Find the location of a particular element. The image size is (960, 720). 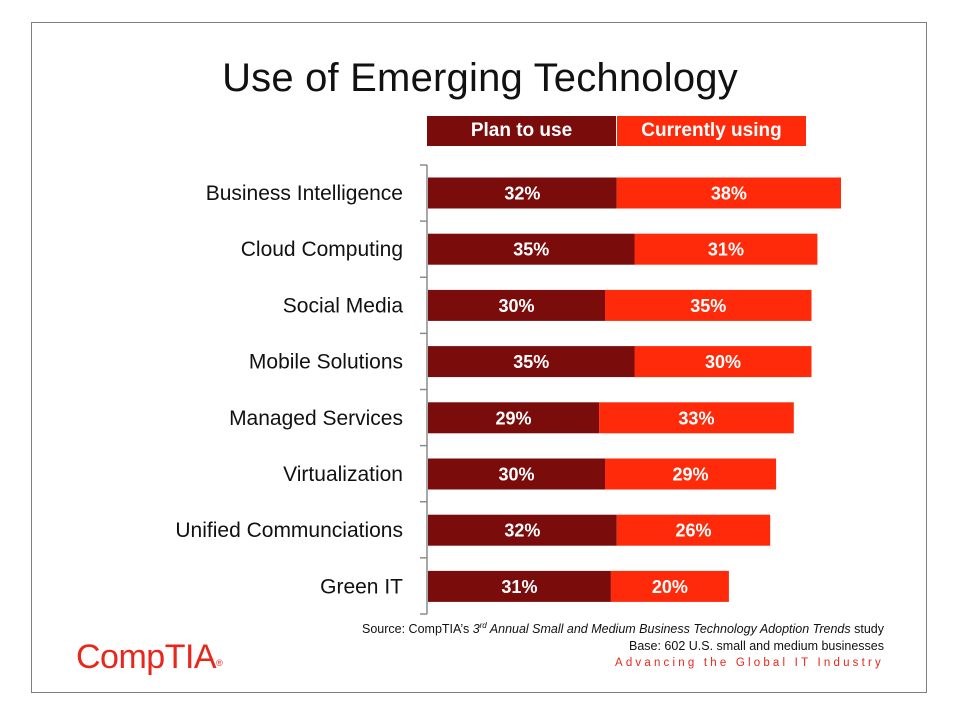

category-label: Managed Services is located at coordinates (316, 418).